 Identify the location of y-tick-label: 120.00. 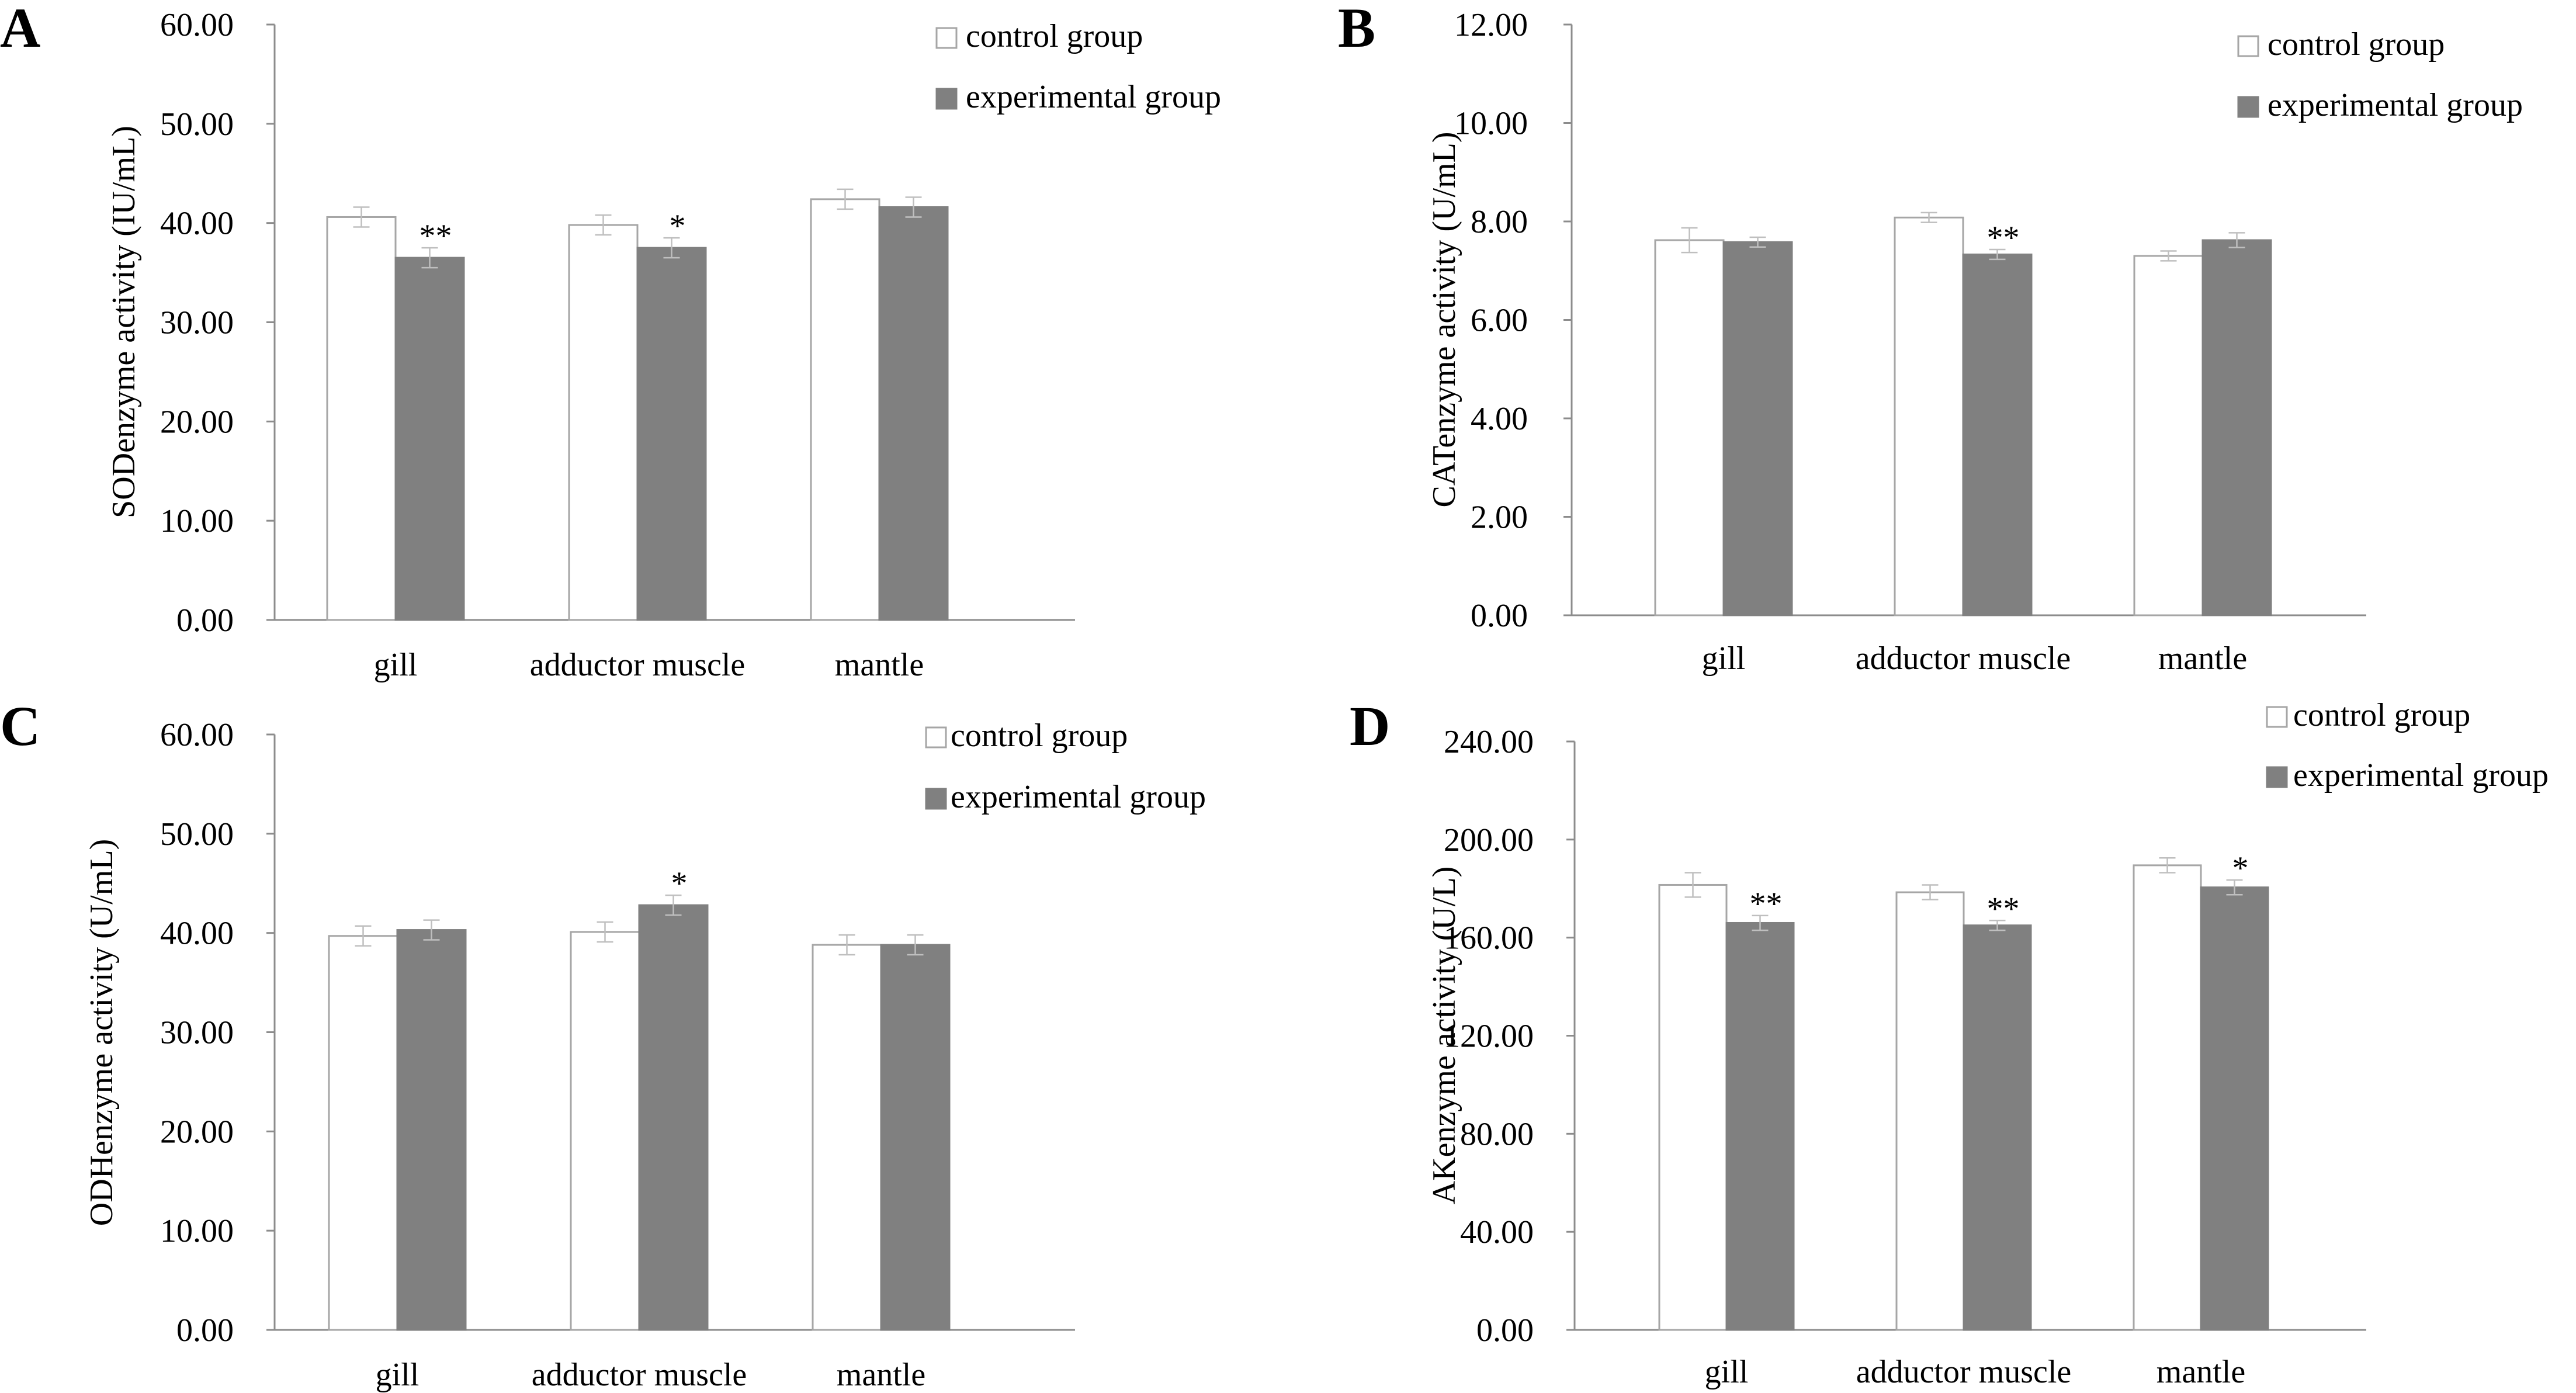
(1489, 1036).